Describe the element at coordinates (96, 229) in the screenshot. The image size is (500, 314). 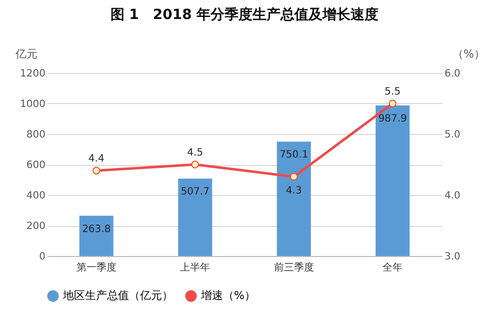
I see `data-label: 263.8` at that location.